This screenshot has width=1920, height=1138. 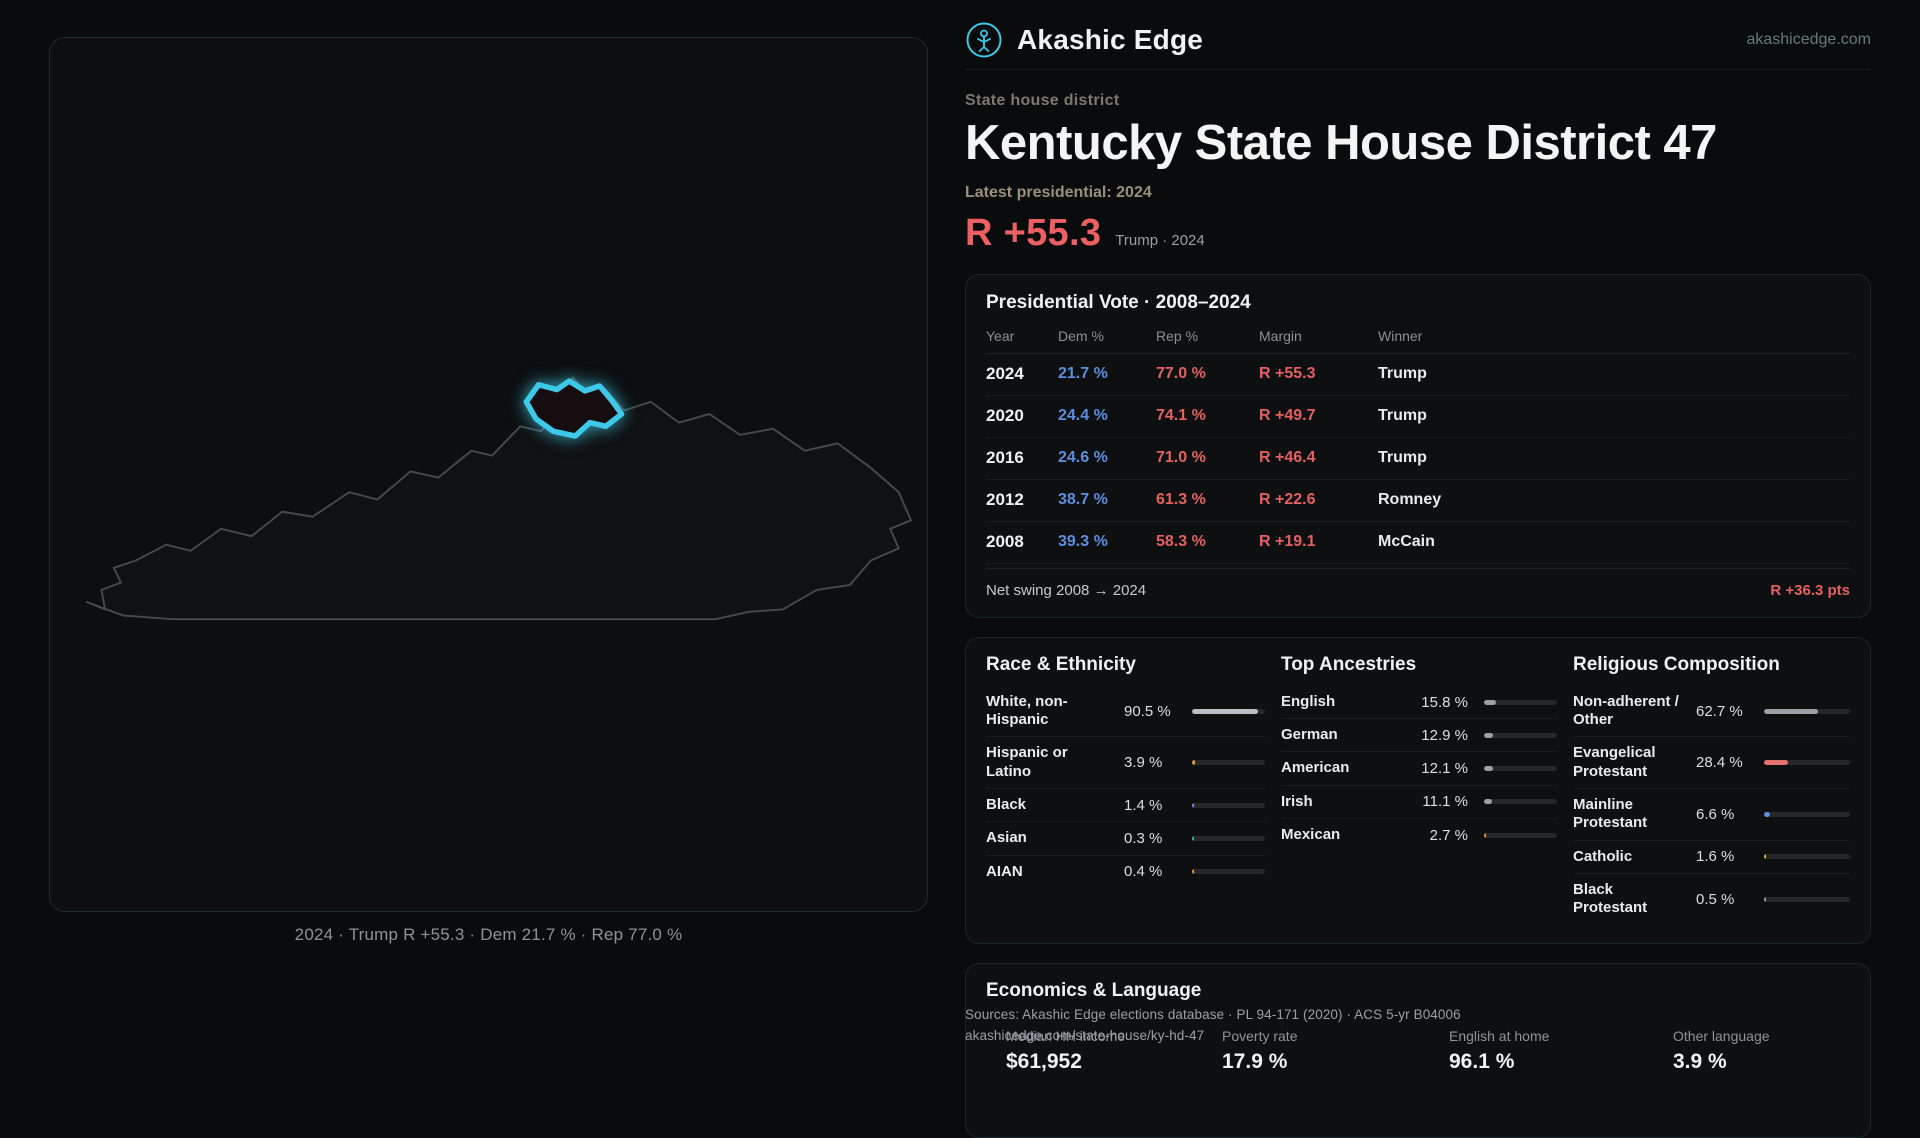 I want to click on demo-label: Non-adherent / Other, so click(x=1626, y=710).